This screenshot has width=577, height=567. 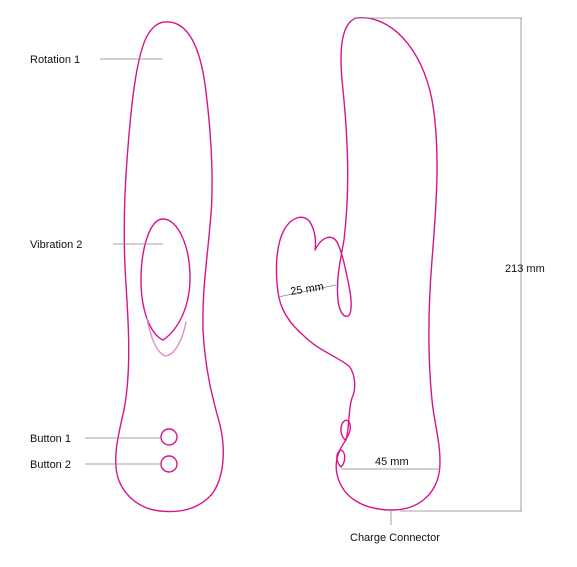 I want to click on button-1-label: Button 1, so click(x=50, y=439).